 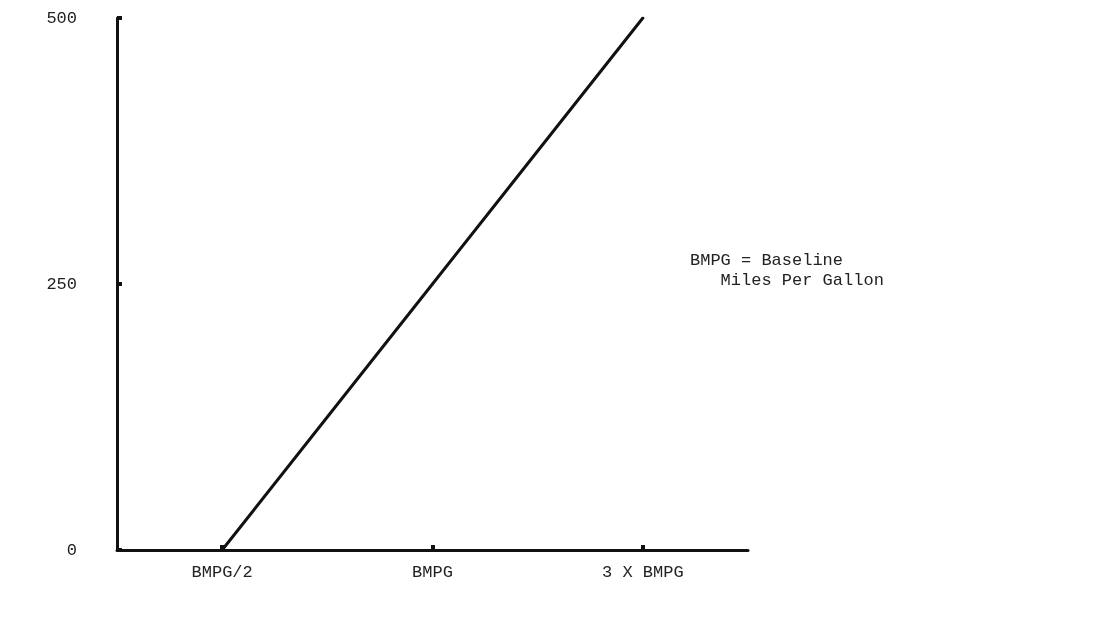 What do you see at coordinates (643, 572) in the screenshot?
I see `x-tick-label: 3 X BMPG` at bounding box center [643, 572].